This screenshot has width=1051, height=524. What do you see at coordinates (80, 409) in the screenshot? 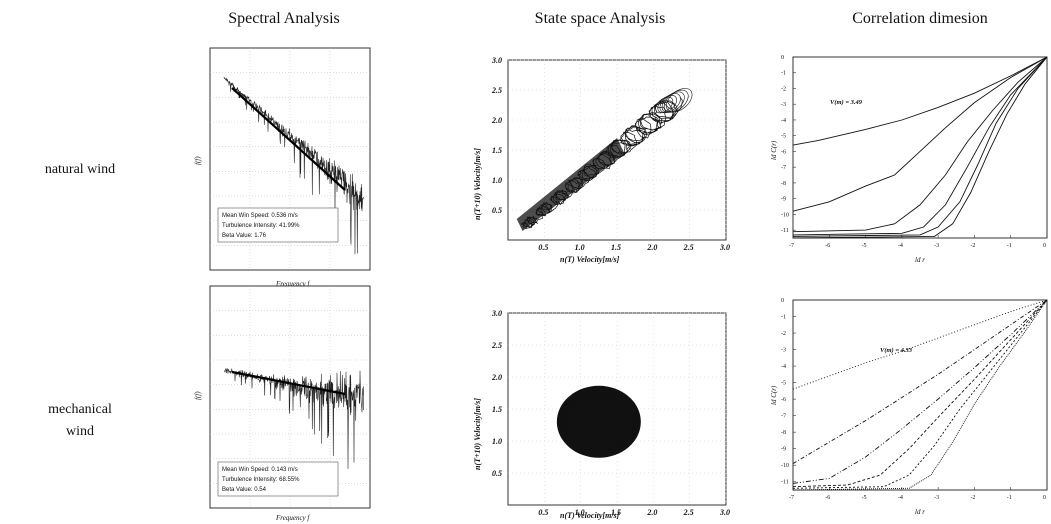
I see `row-label-mechanical-1: mechanical` at bounding box center [80, 409].